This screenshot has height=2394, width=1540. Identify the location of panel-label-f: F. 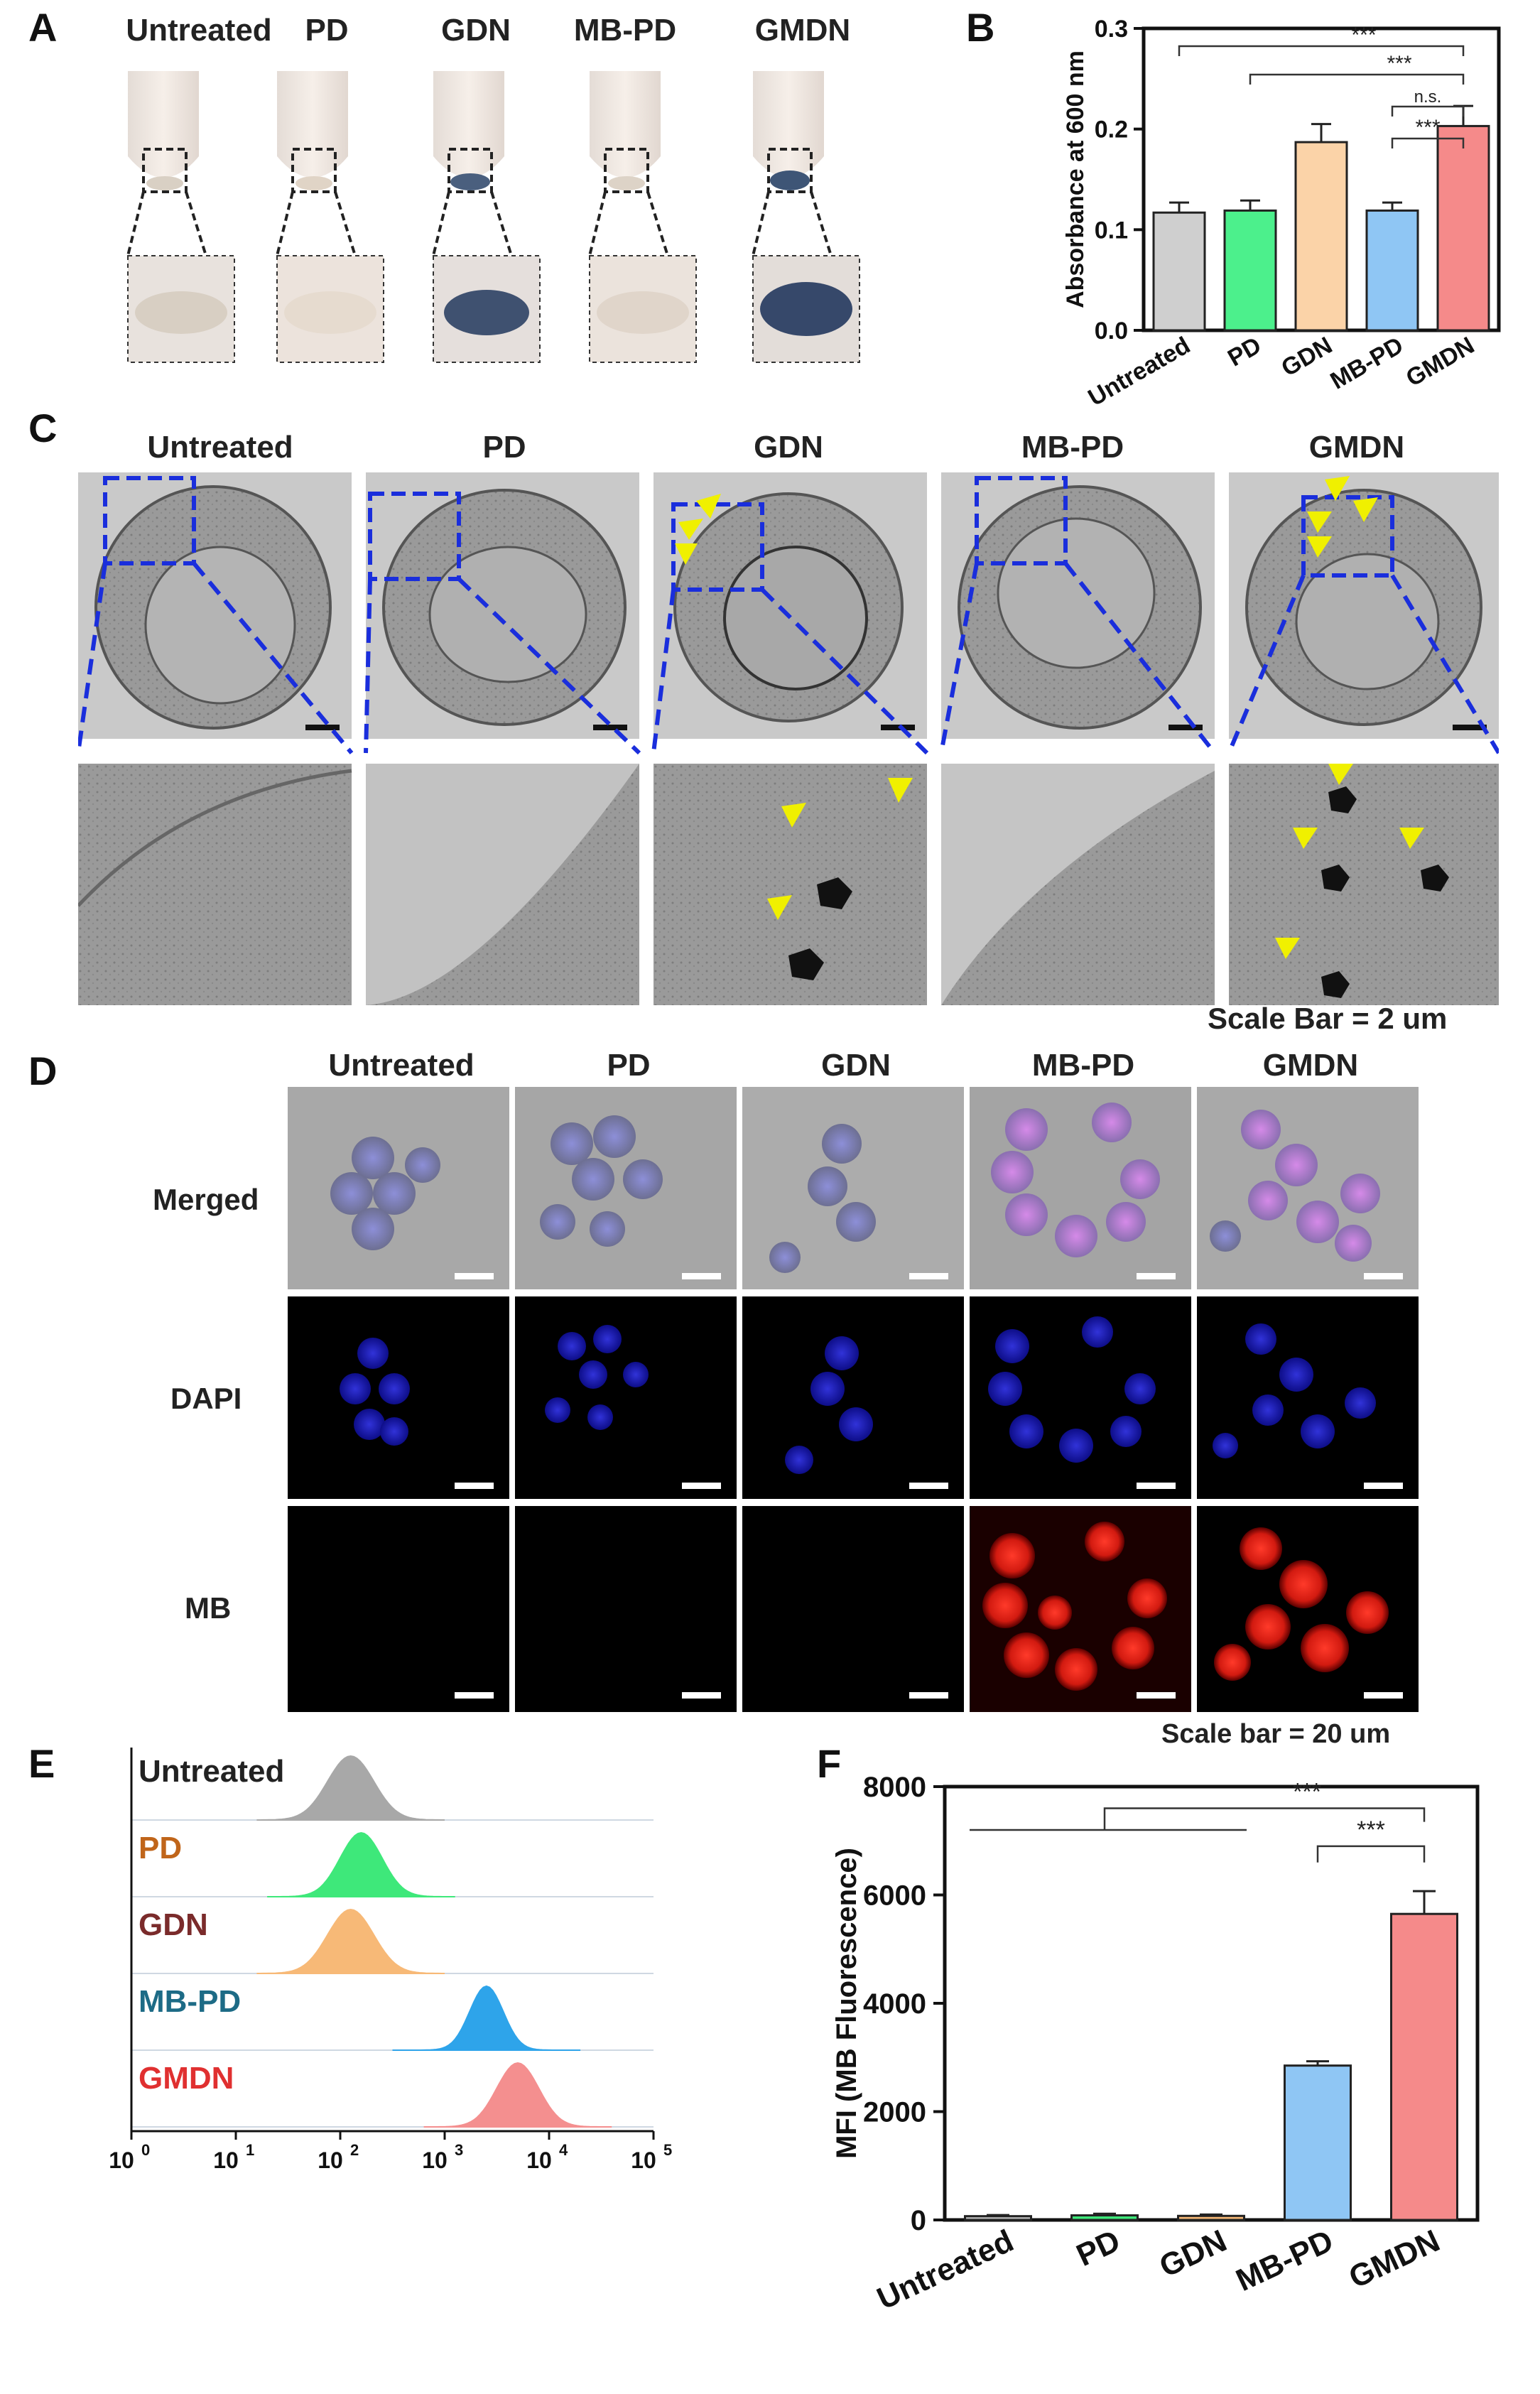
(829, 1763).